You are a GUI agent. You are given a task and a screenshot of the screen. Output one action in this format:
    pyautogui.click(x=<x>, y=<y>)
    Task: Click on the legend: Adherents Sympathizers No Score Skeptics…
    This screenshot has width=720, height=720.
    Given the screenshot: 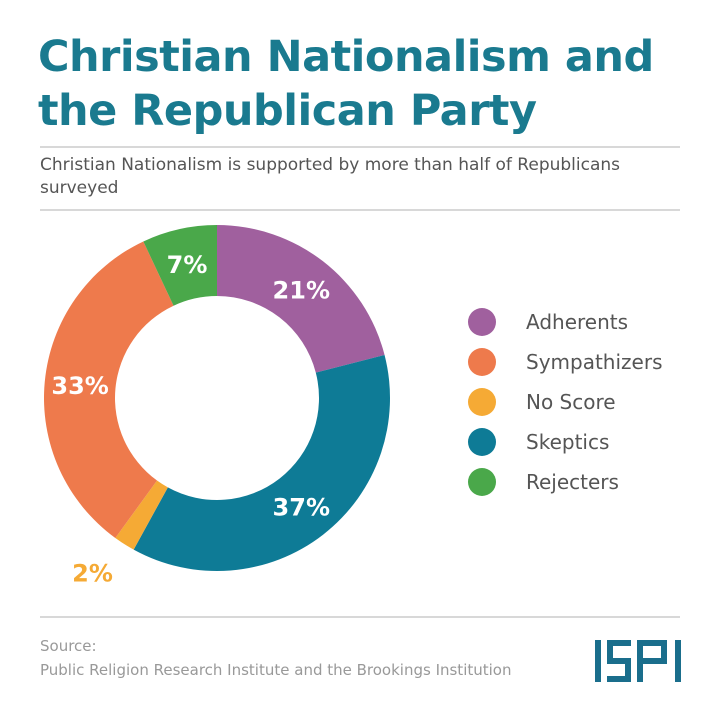 What is the action you would take?
    pyautogui.click(x=565, y=402)
    